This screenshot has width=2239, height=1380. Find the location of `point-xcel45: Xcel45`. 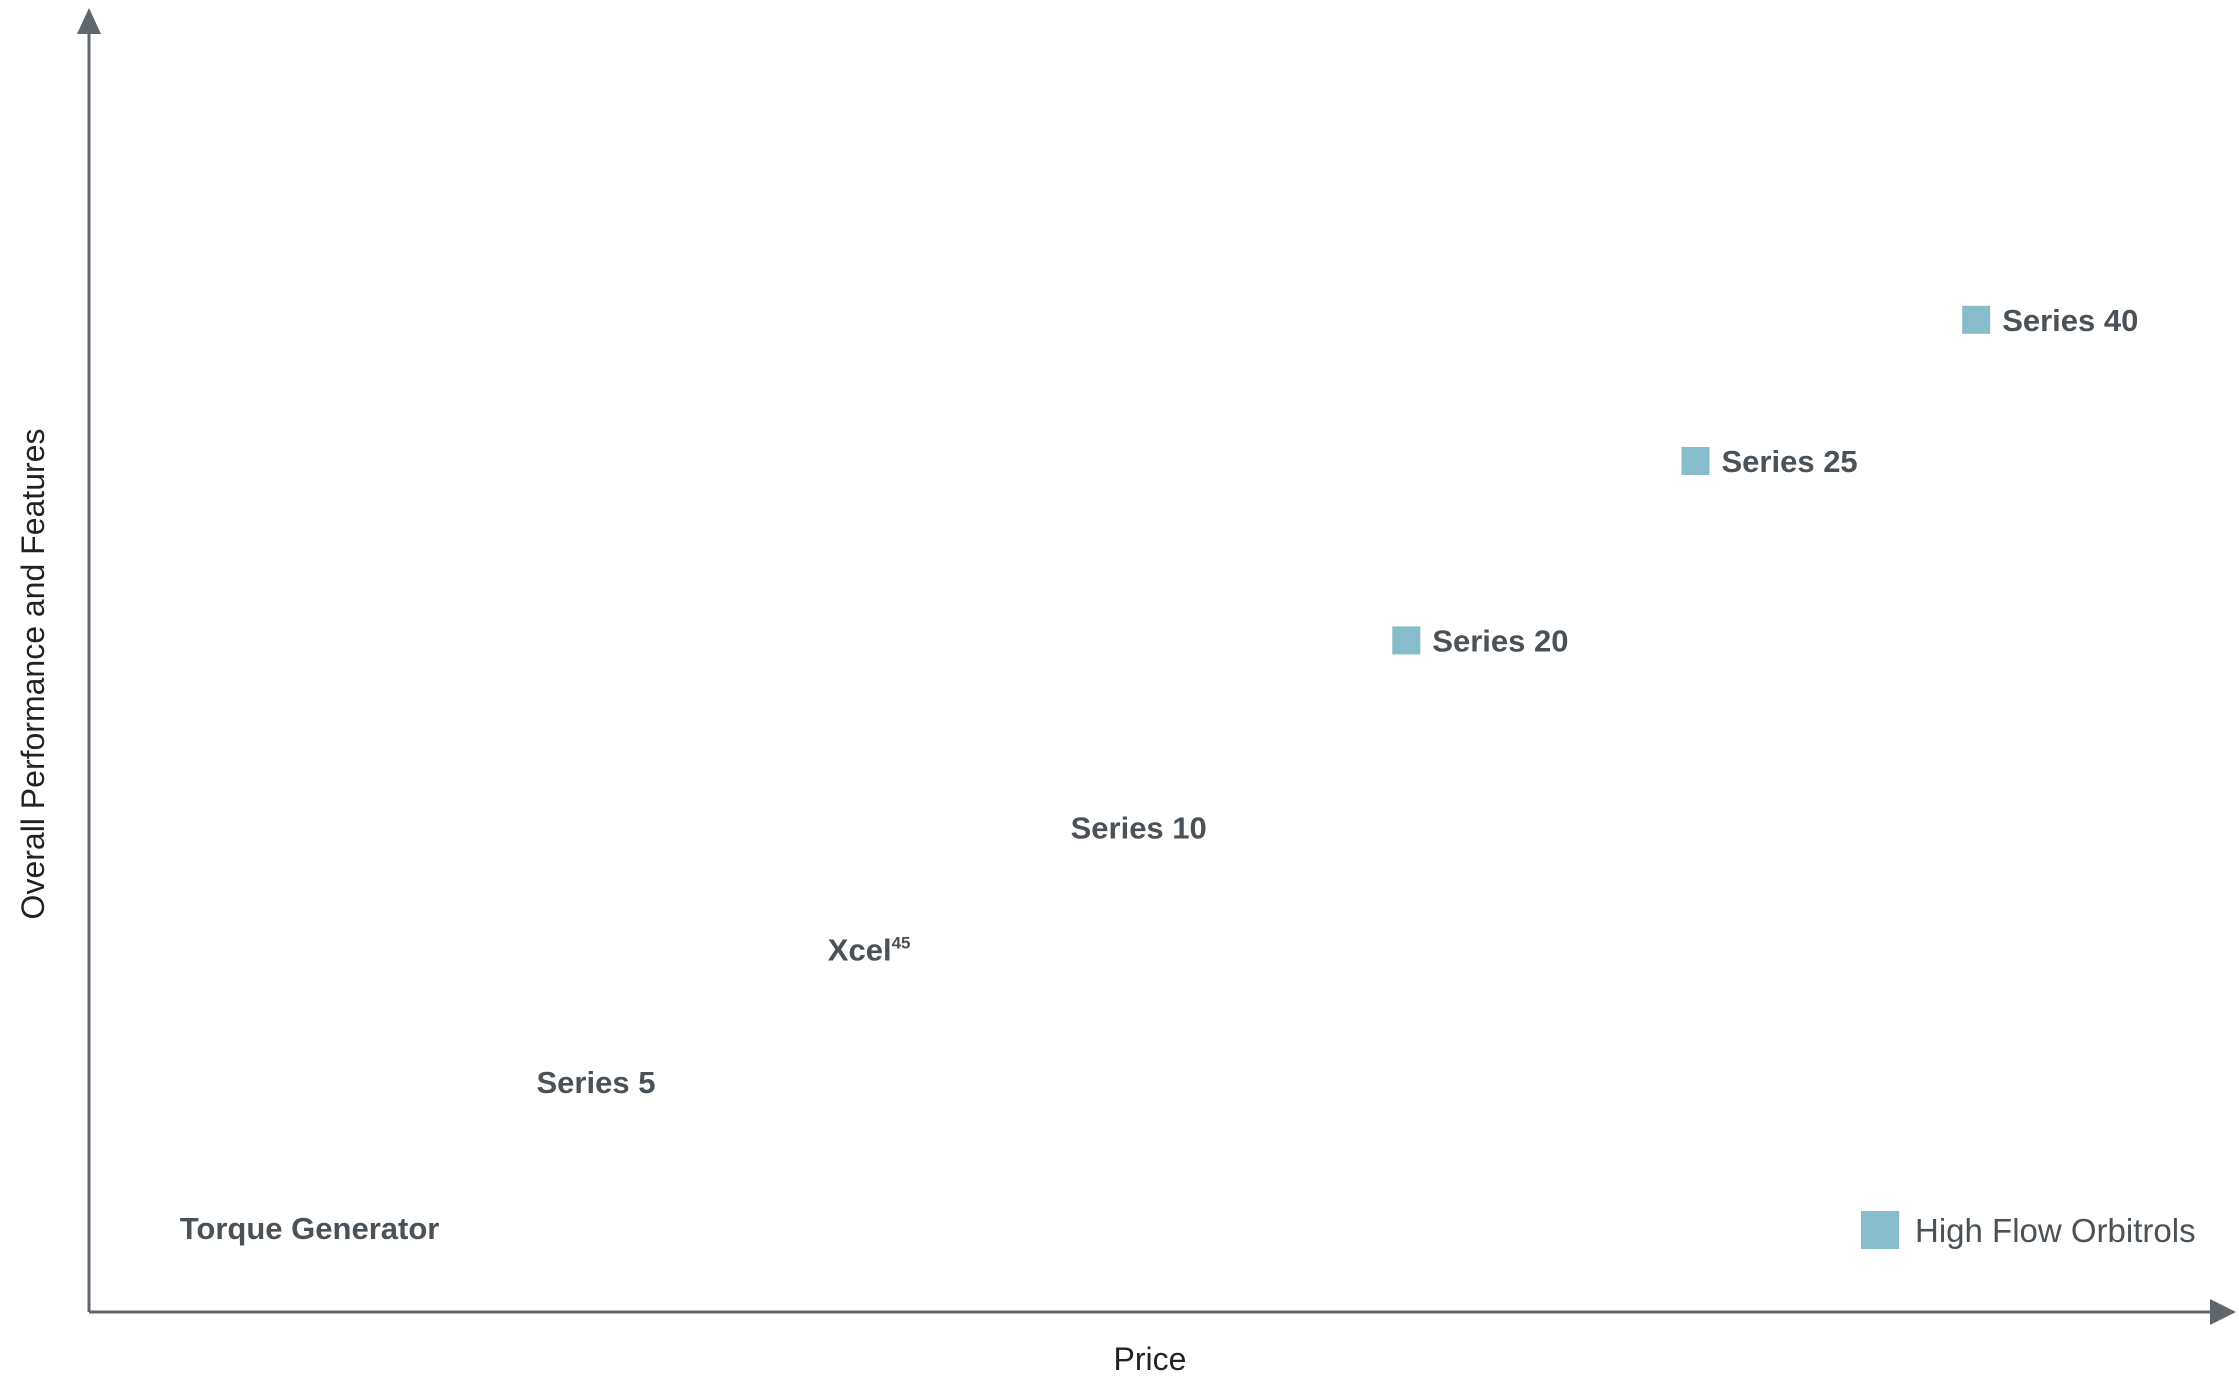

point-xcel45: Xcel45 is located at coordinates (869, 950).